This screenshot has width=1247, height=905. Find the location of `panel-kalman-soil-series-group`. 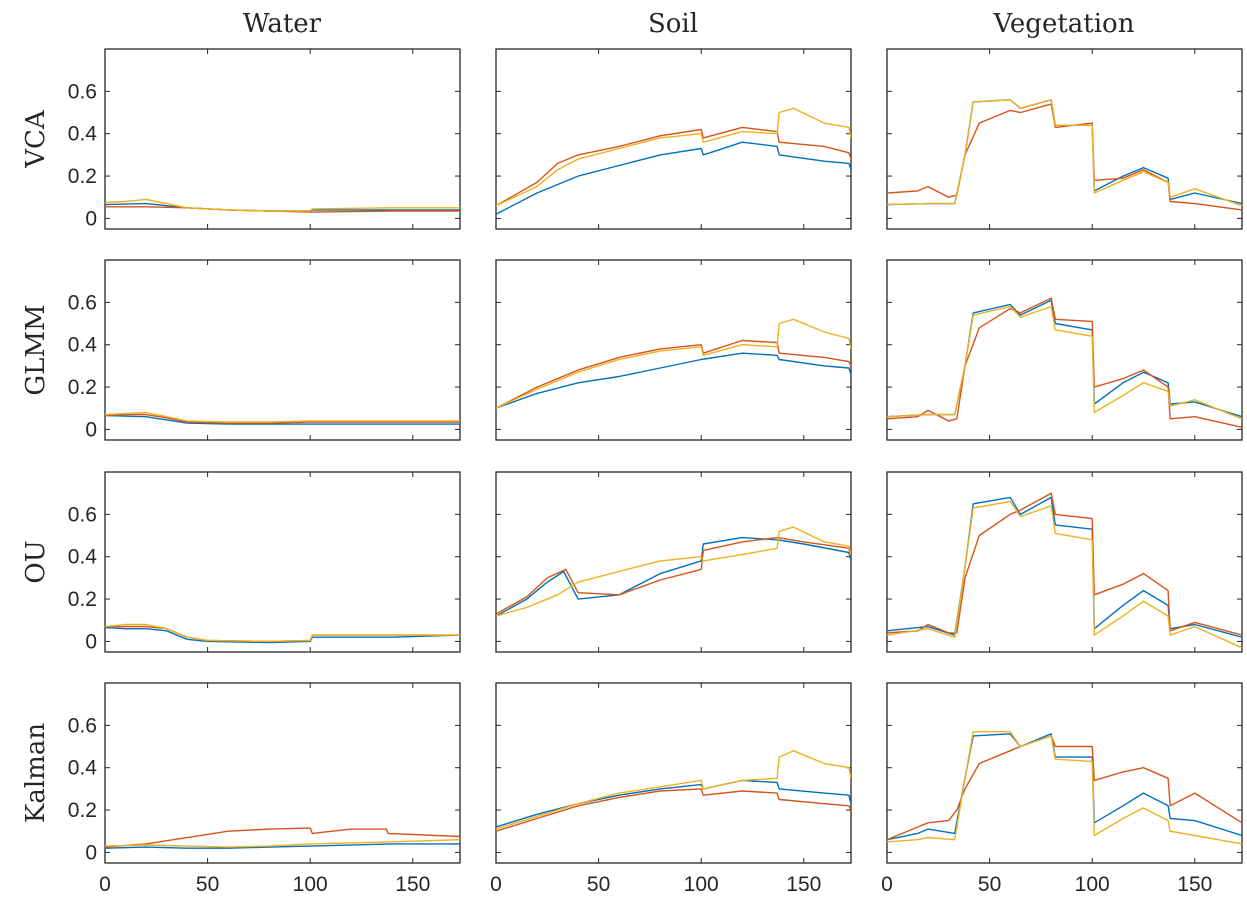

panel-kalman-soil-series-group is located at coordinates (673, 791).